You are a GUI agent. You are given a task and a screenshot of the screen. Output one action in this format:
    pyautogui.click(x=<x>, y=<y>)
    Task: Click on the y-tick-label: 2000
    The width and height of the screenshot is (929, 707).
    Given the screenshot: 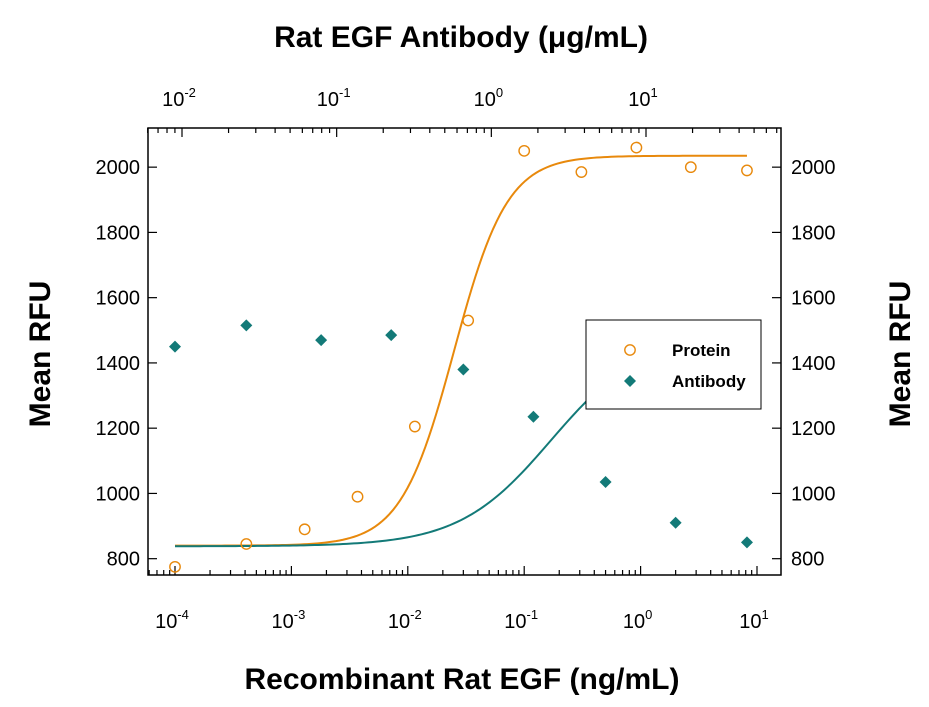 What is the action you would take?
    pyautogui.click(x=118, y=168)
    